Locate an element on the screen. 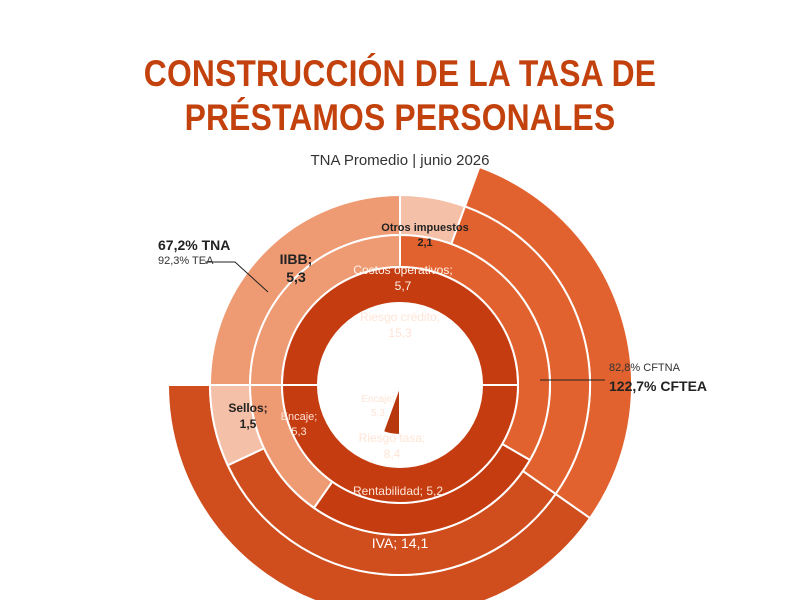 This screenshot has width=800, height=600. label-encaje-inner: Encaje; 5,3 is located at coordinates (377, 406).